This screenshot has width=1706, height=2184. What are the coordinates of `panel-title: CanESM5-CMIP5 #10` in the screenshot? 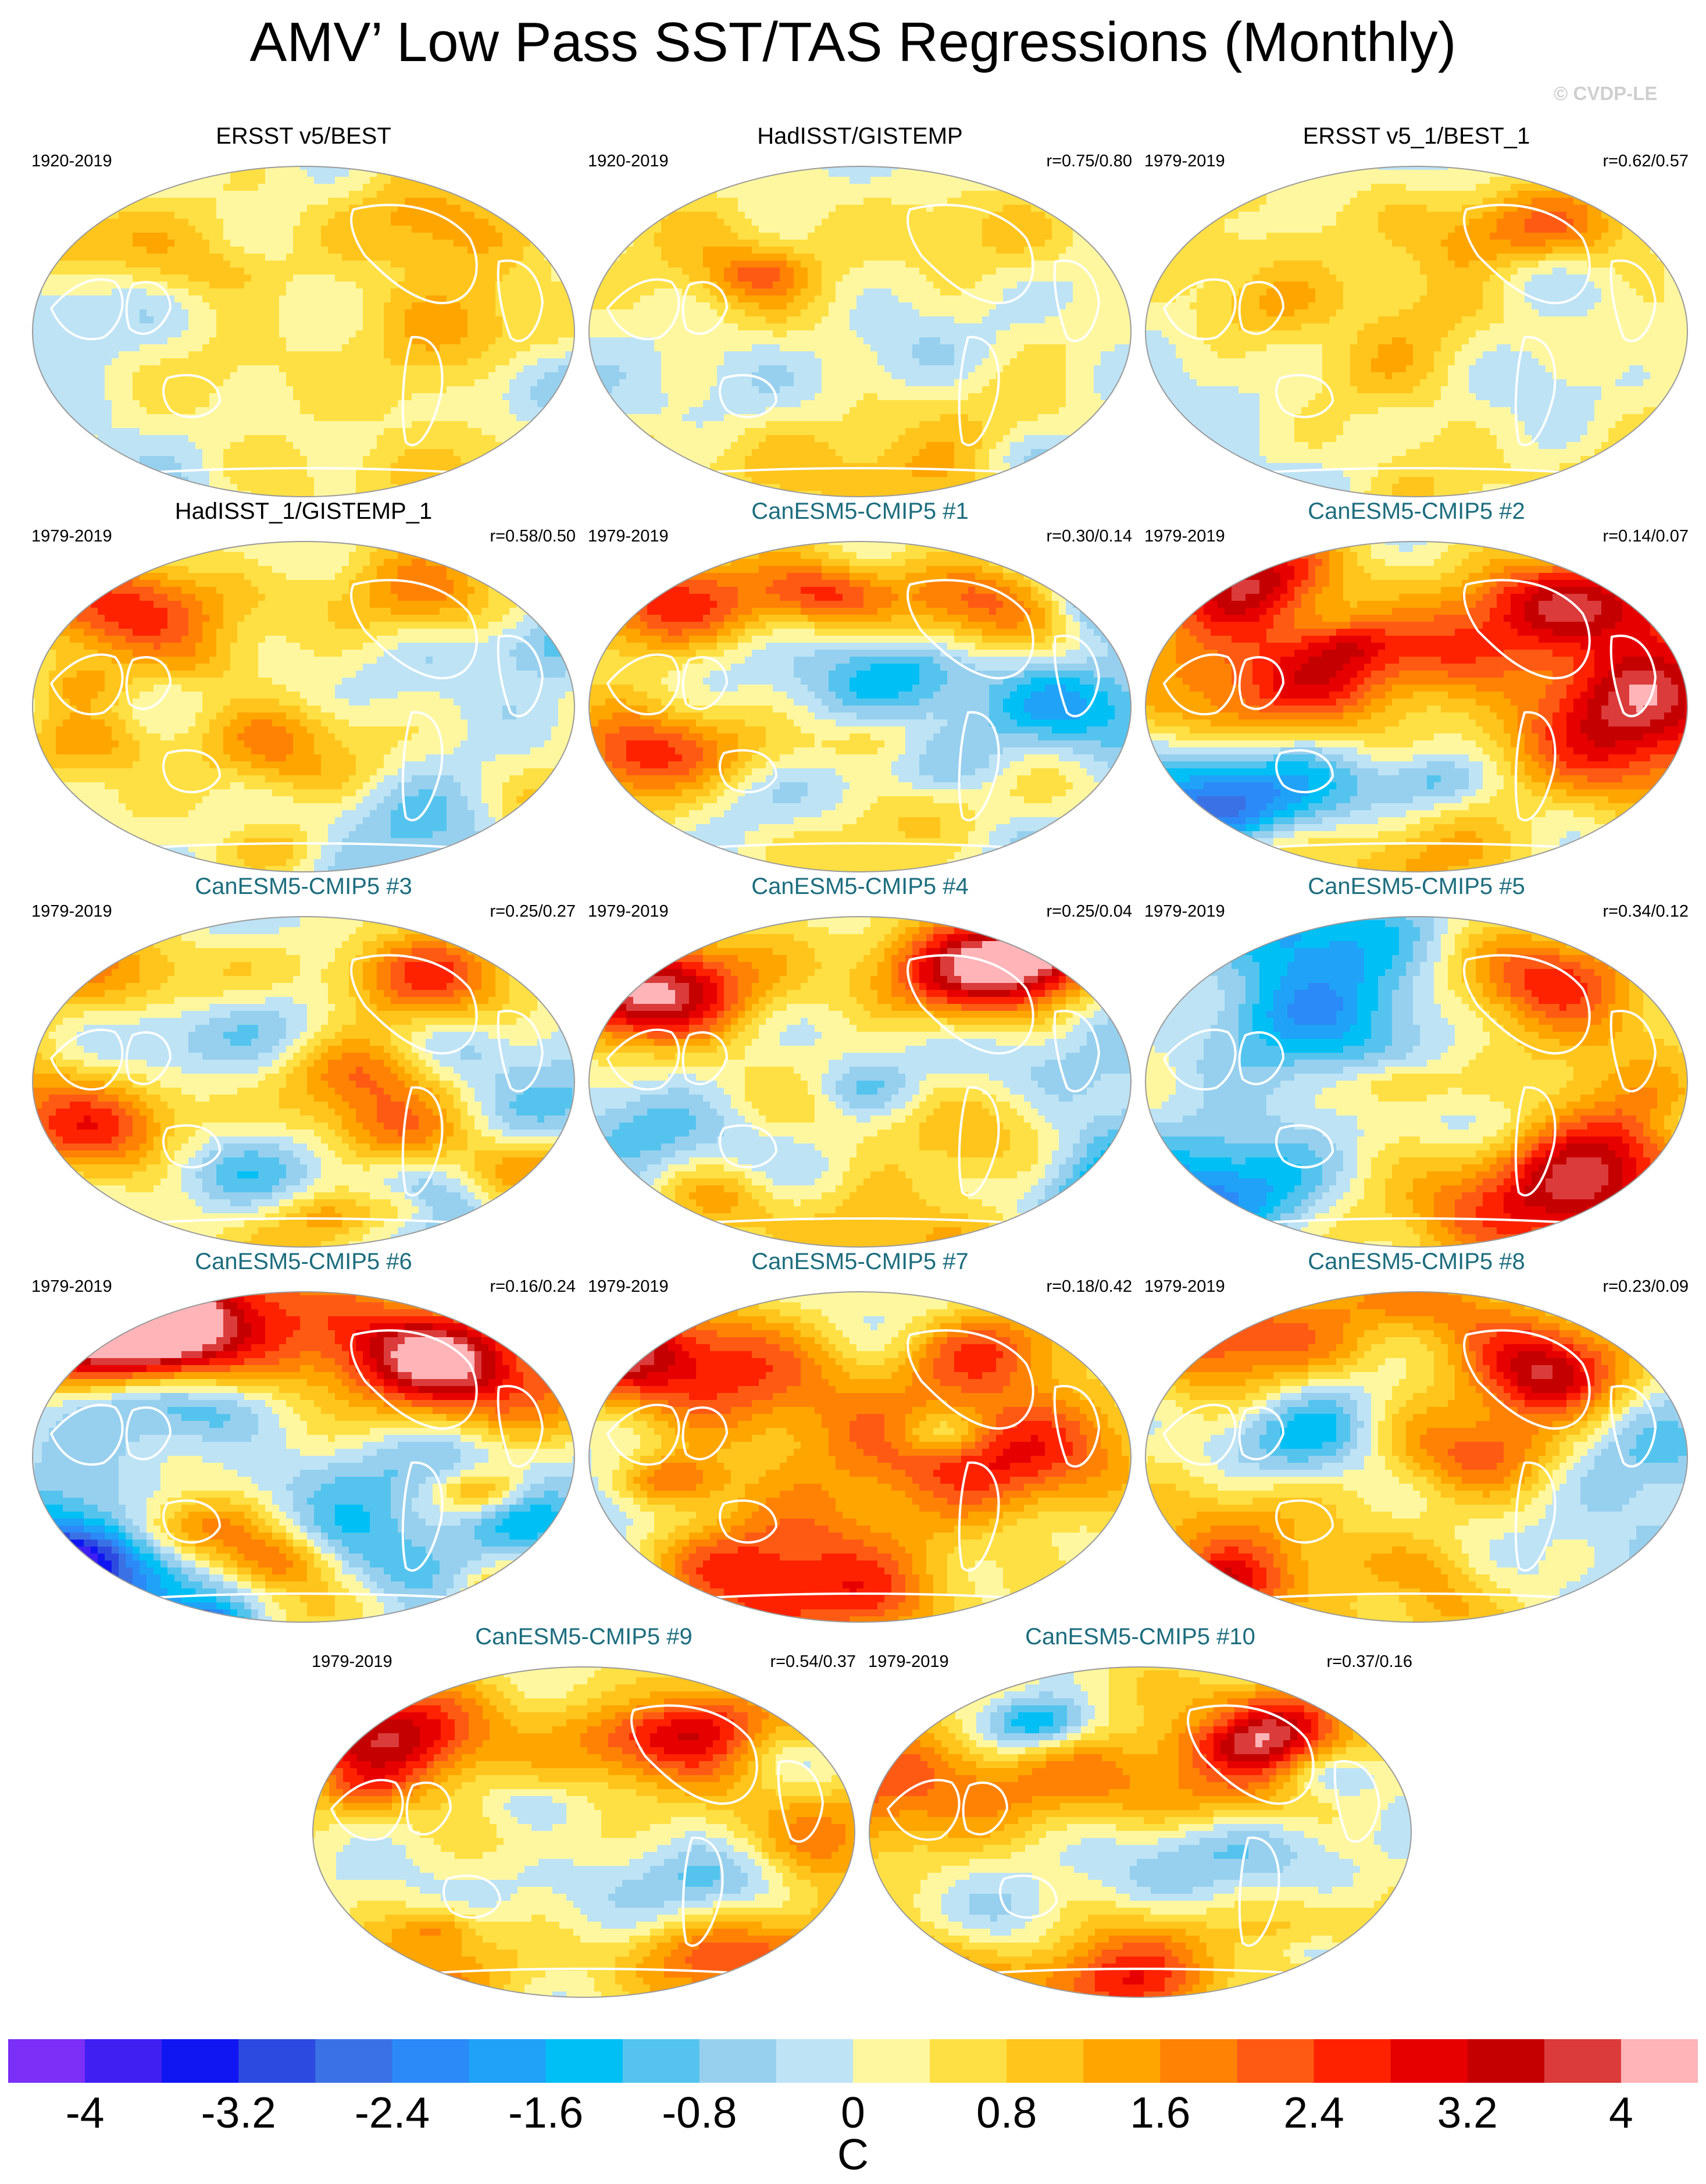 It's located at (1140, 1637).